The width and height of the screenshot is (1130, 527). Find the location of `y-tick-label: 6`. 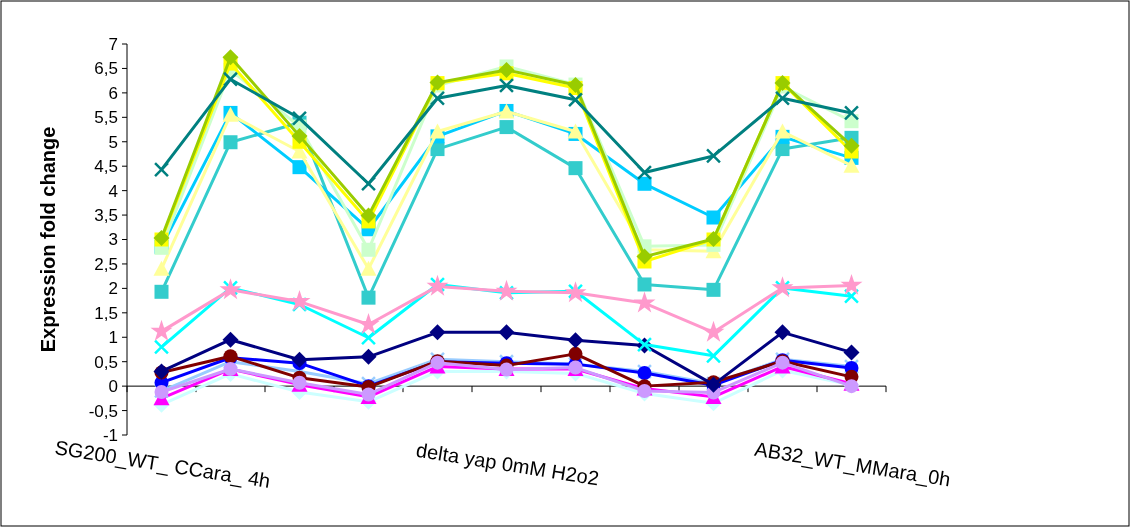

y-tick-label: 6 is located at coordinates (113, 93).